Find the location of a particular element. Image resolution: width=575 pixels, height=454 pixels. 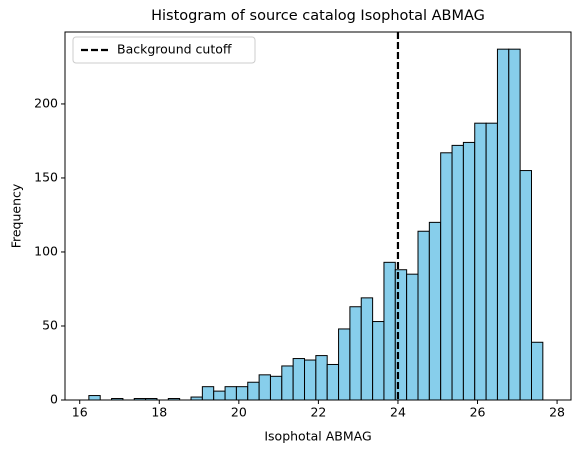

legend-label: Background cutoff is located at coordinates (174, 49).